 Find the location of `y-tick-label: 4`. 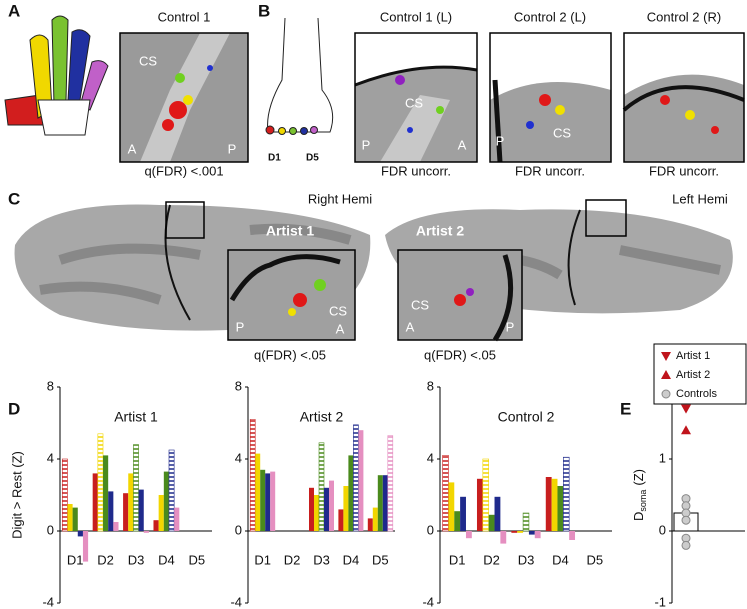

y-tick-label: 4 is located at coordinates (238, 457).